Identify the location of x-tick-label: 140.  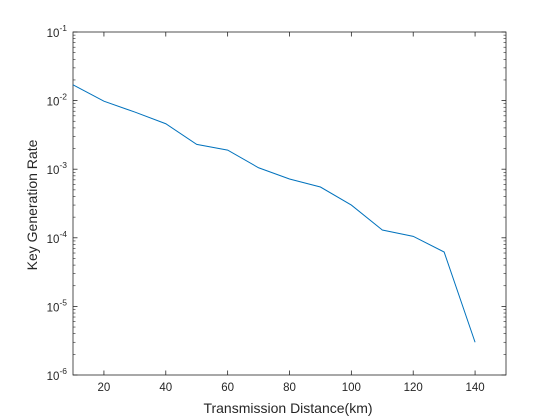
(474, 388).